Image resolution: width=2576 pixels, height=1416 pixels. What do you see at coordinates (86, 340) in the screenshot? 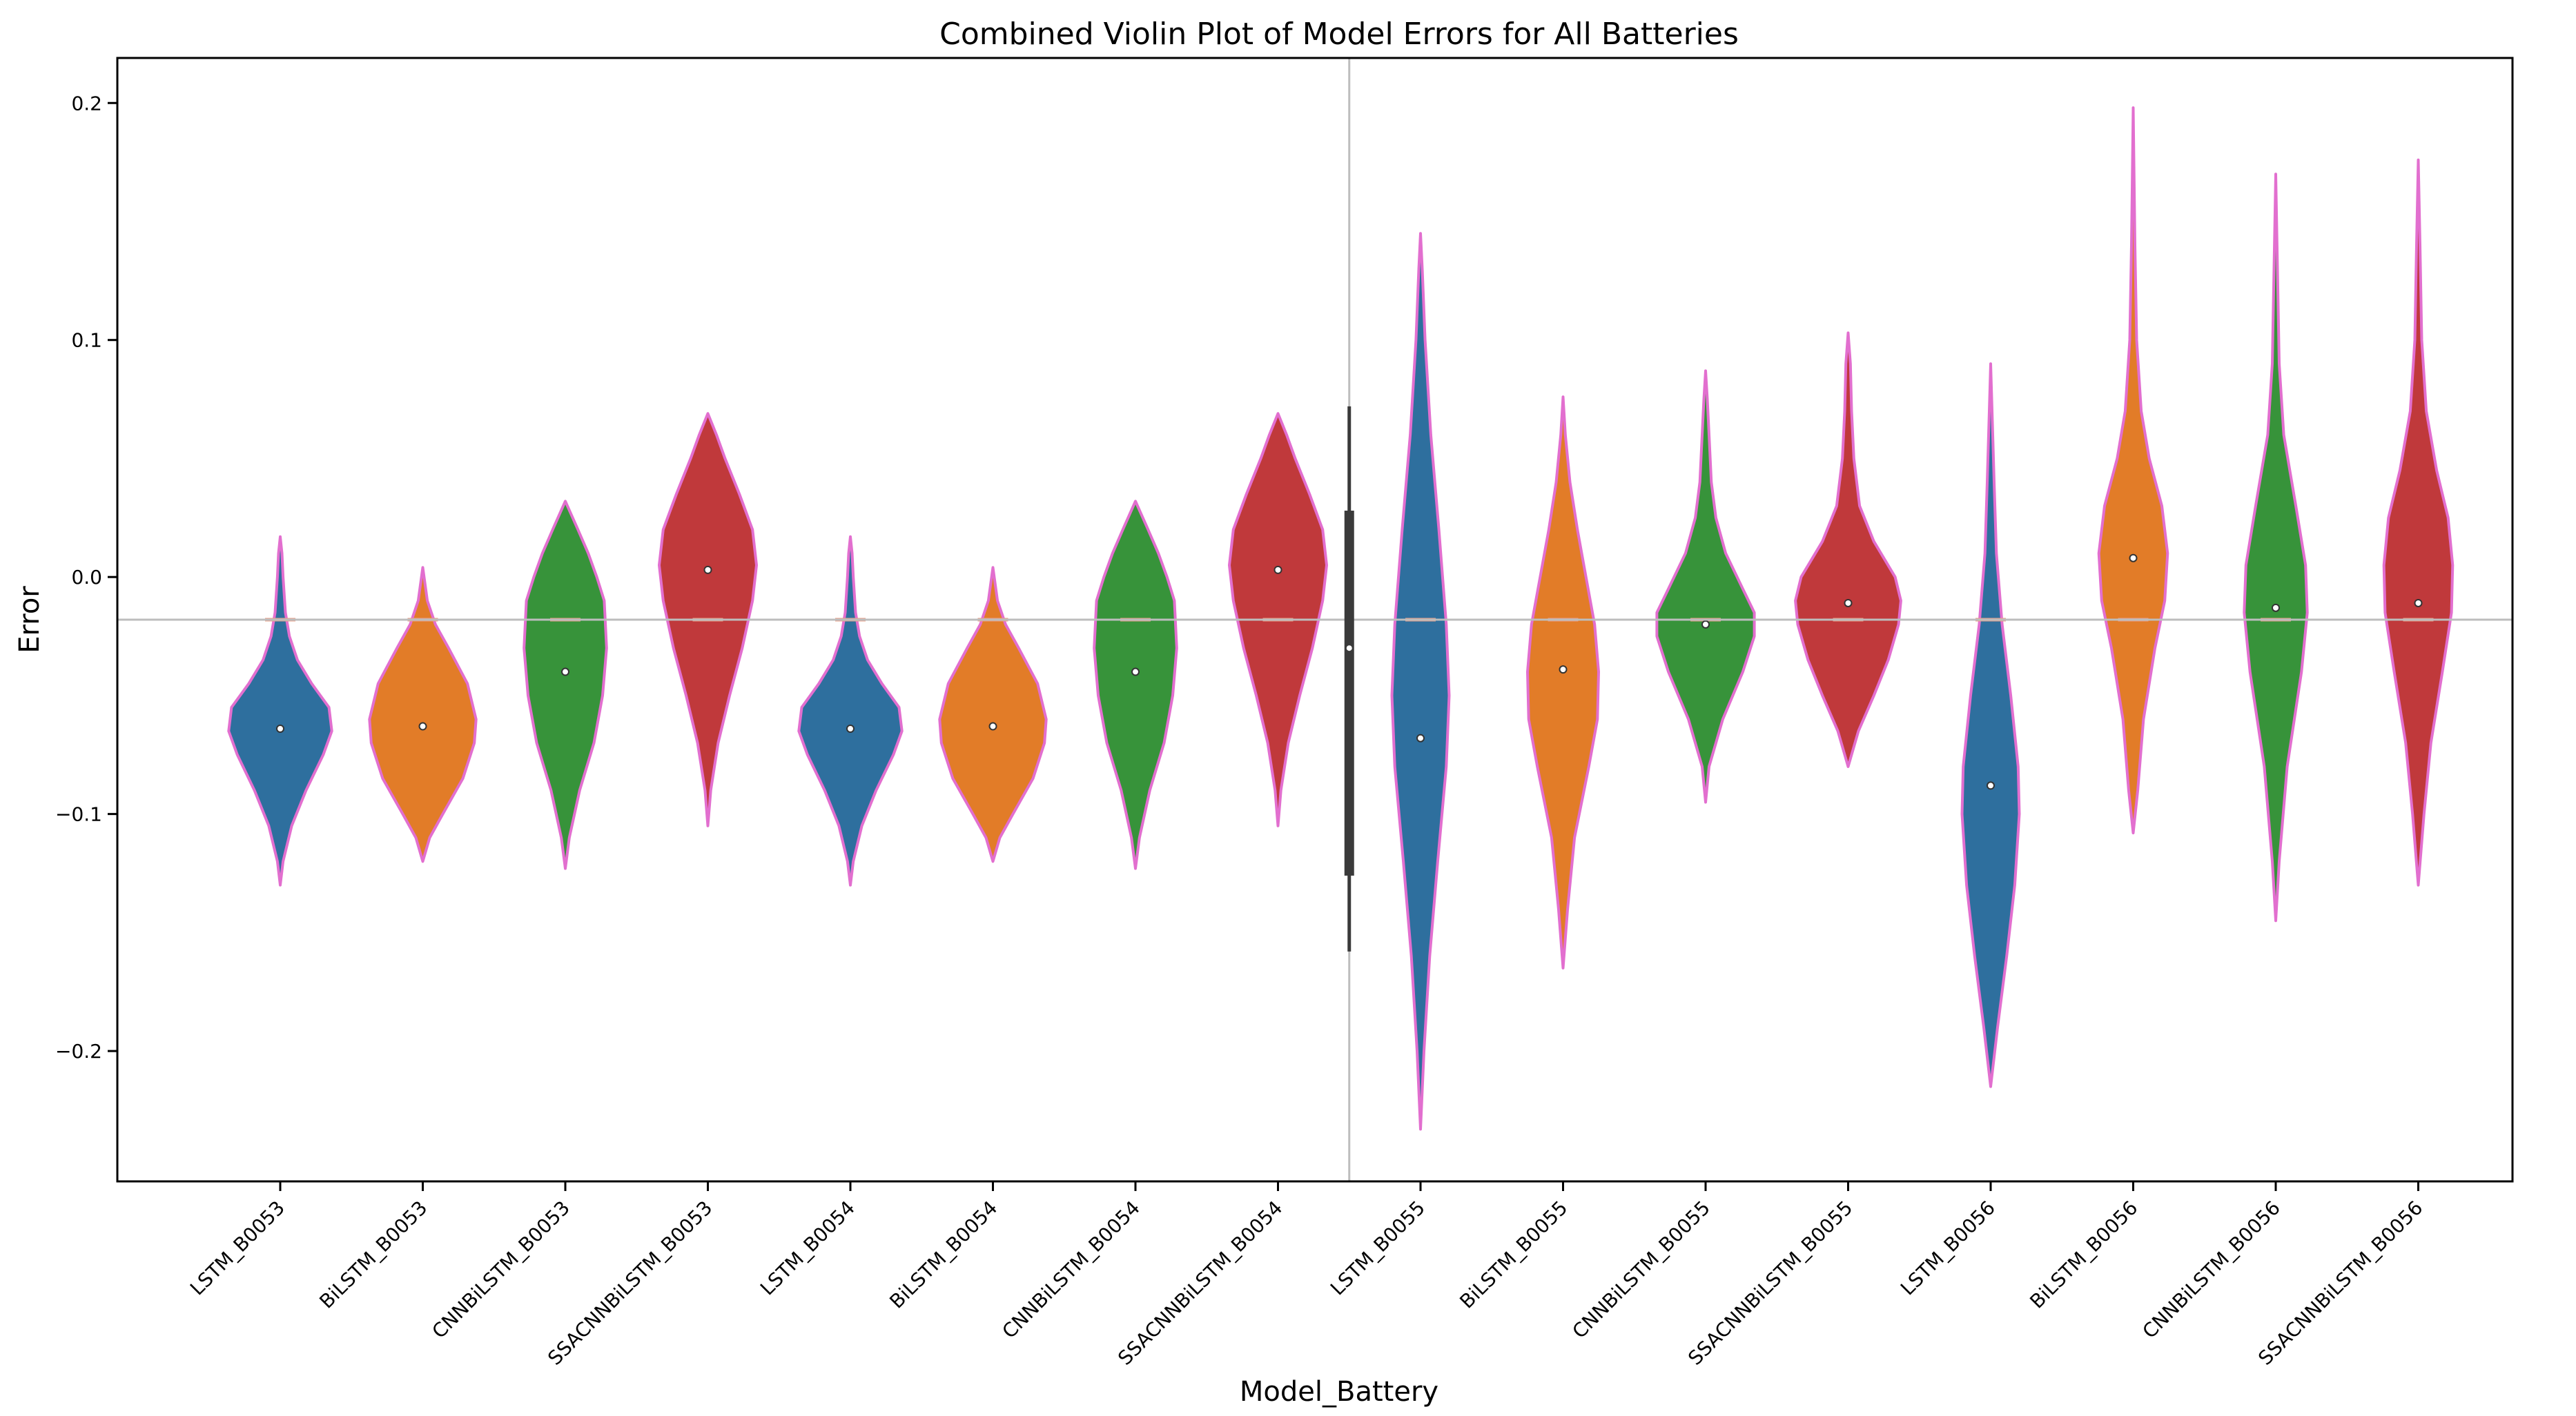
I see `y-tick-label: 0.1` at bounding box center [86, 340].